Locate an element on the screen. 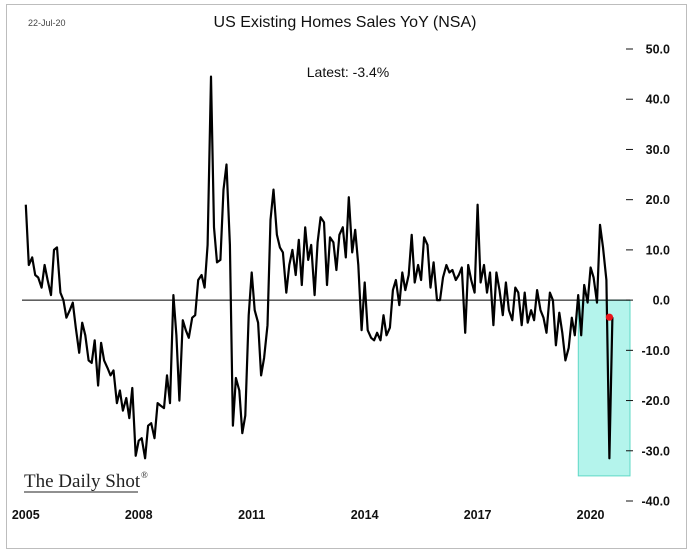 The height and width of the screenshot is (557, 695). y-tick-label: 10.0 is located at coordinates (658, 250).